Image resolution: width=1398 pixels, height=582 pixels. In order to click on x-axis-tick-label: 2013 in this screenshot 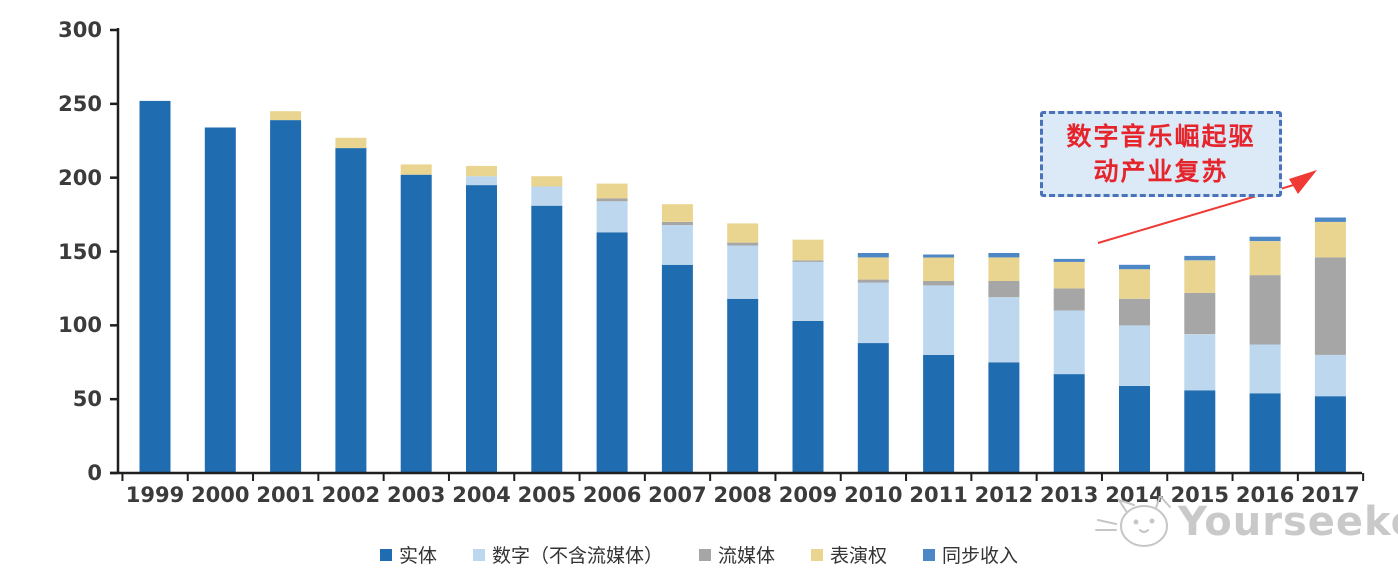, I will do `click(1069, 495)`.